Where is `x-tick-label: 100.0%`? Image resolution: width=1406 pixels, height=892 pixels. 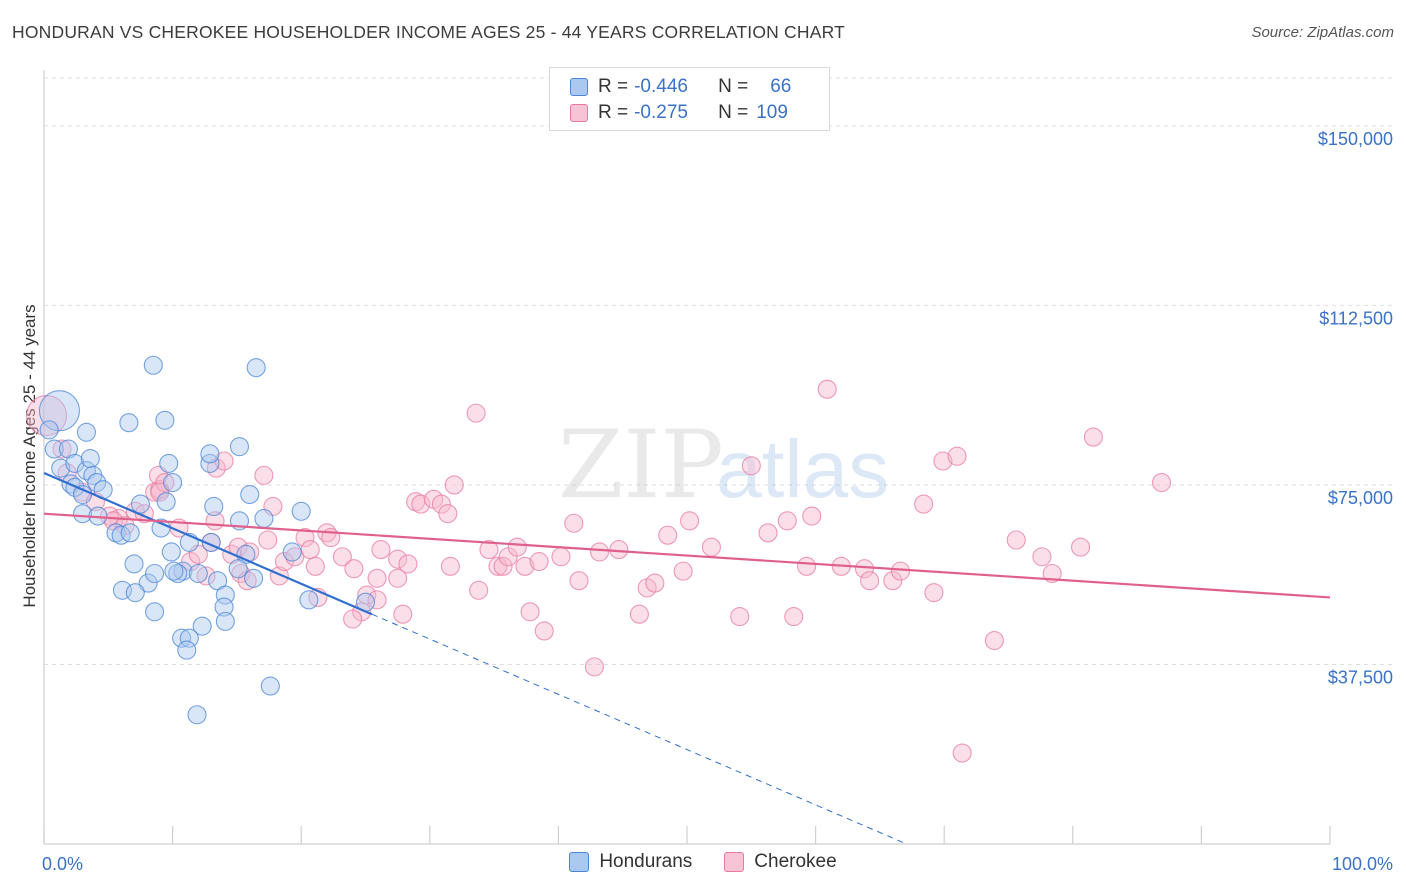
x-tick-label: 100.0% is located at coordinates (1362, 864).